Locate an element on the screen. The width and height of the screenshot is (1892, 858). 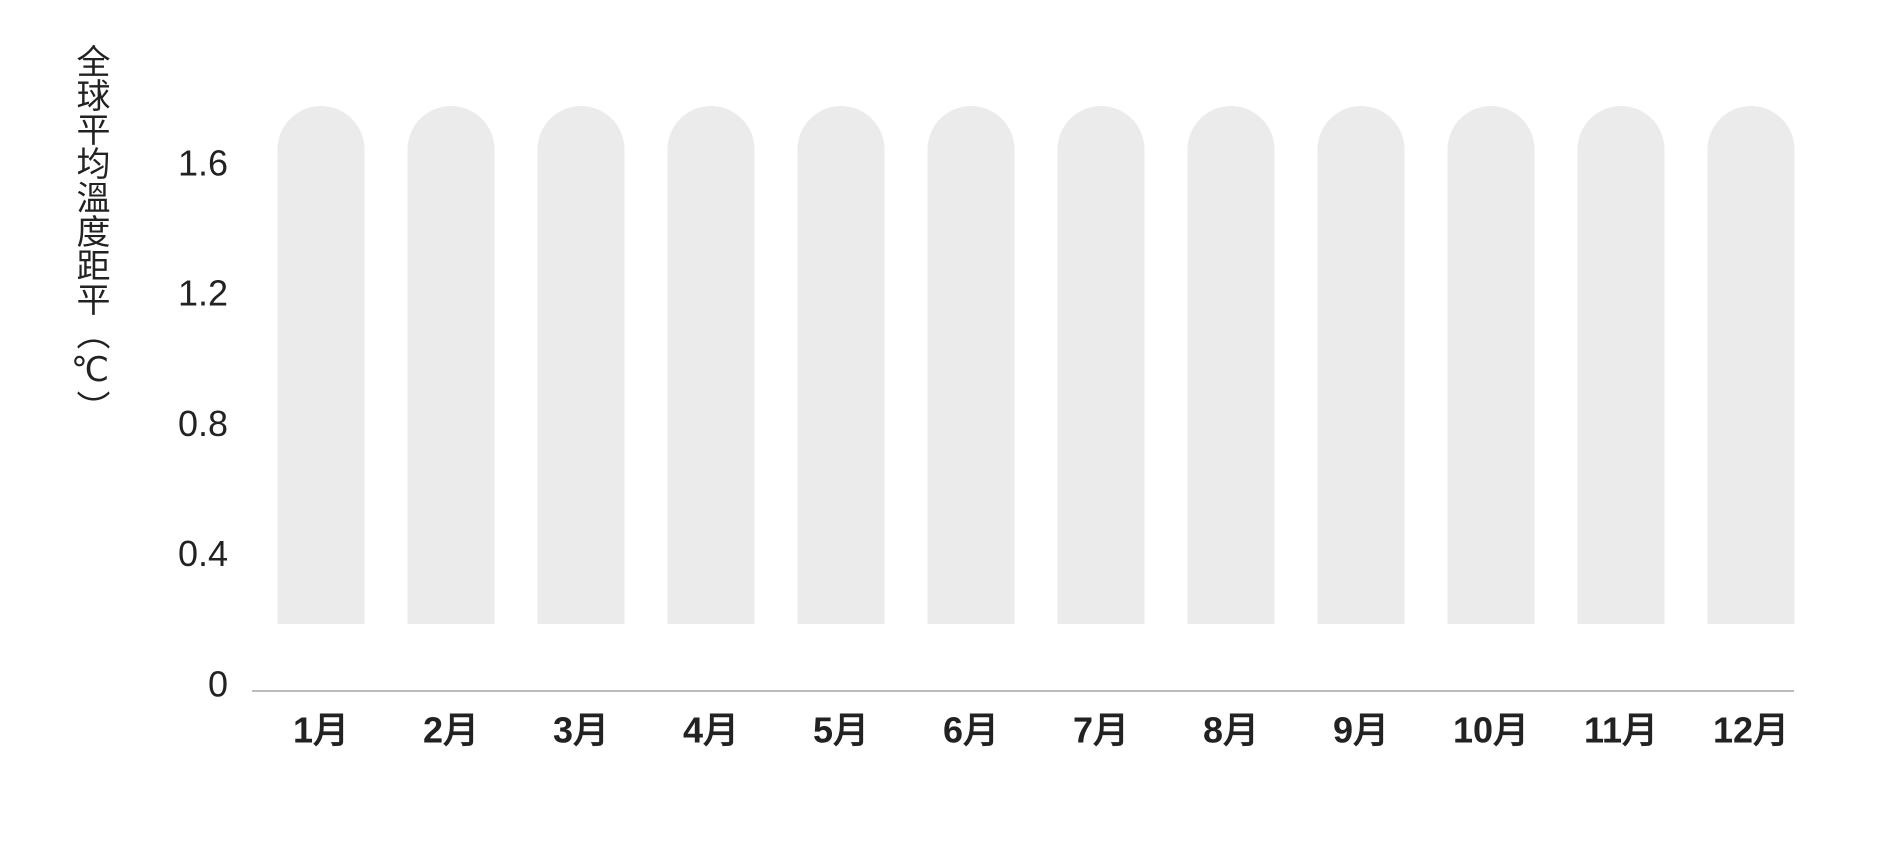
x-axis-tick-labels: 1月 2月 3月 4月 5月 6月 7月 8月 9月 10月 11月 12月 is located at coordinates (1041, 730).